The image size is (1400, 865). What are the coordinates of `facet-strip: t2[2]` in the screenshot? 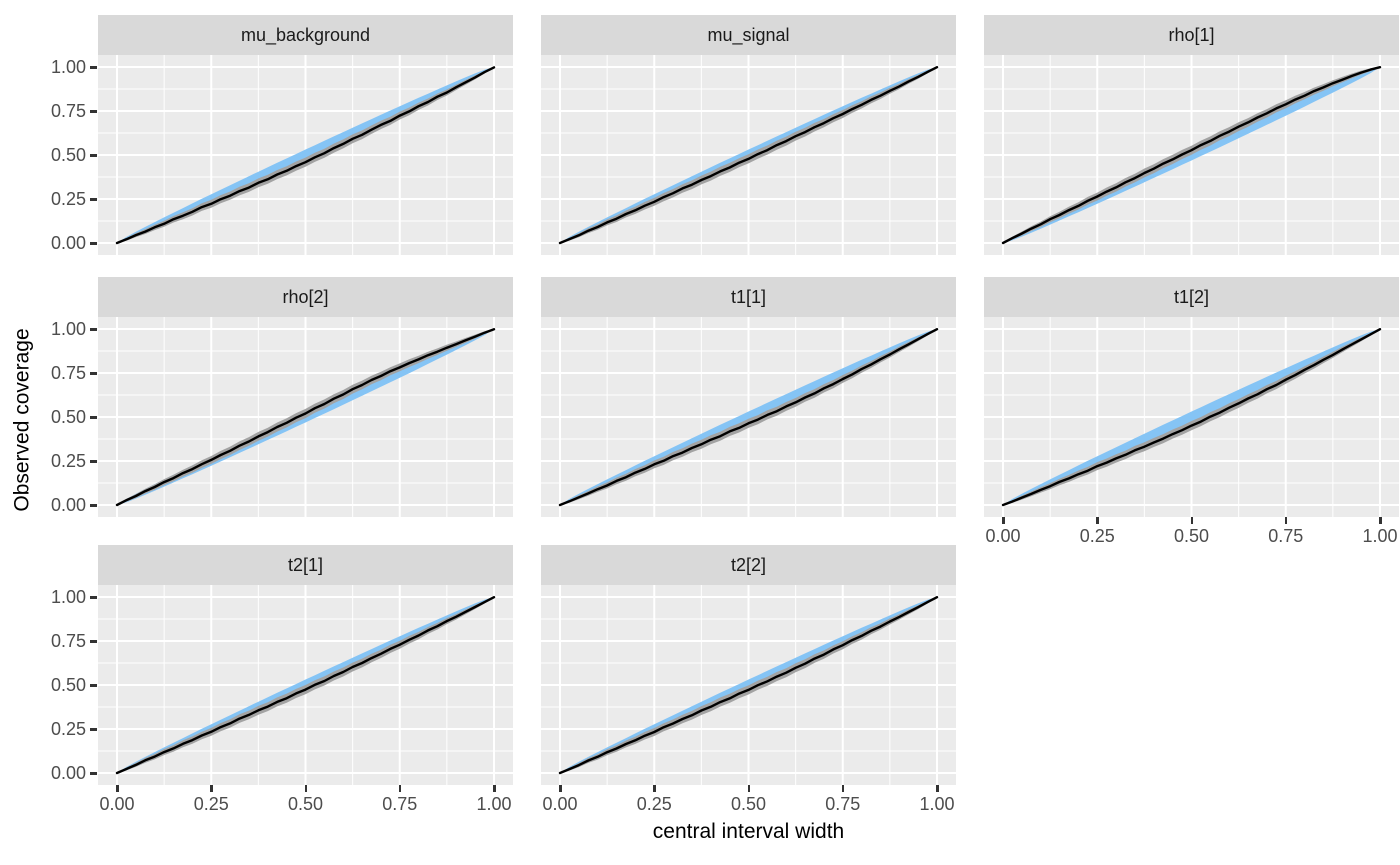 It's located at (748, 565).